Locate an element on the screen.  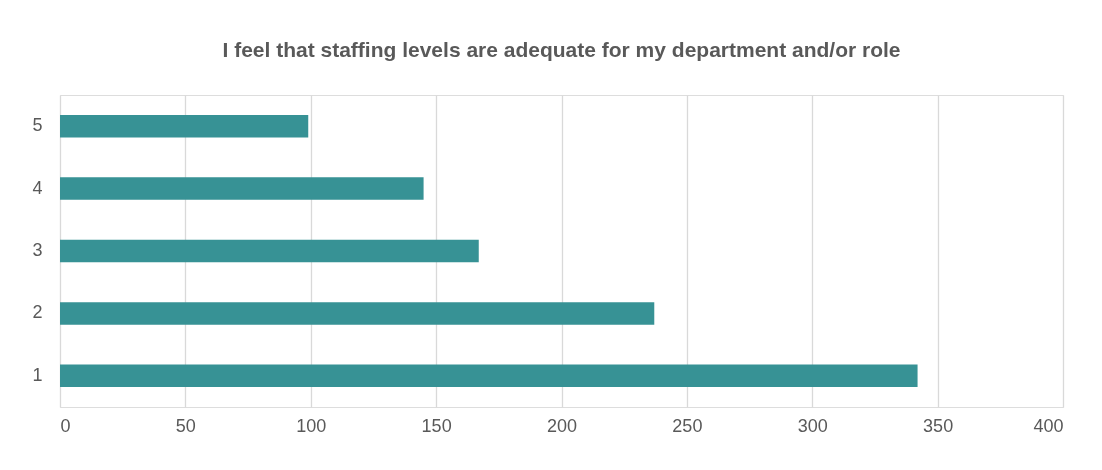
x-tick-label: 100 is located at coordinates (311, 425).